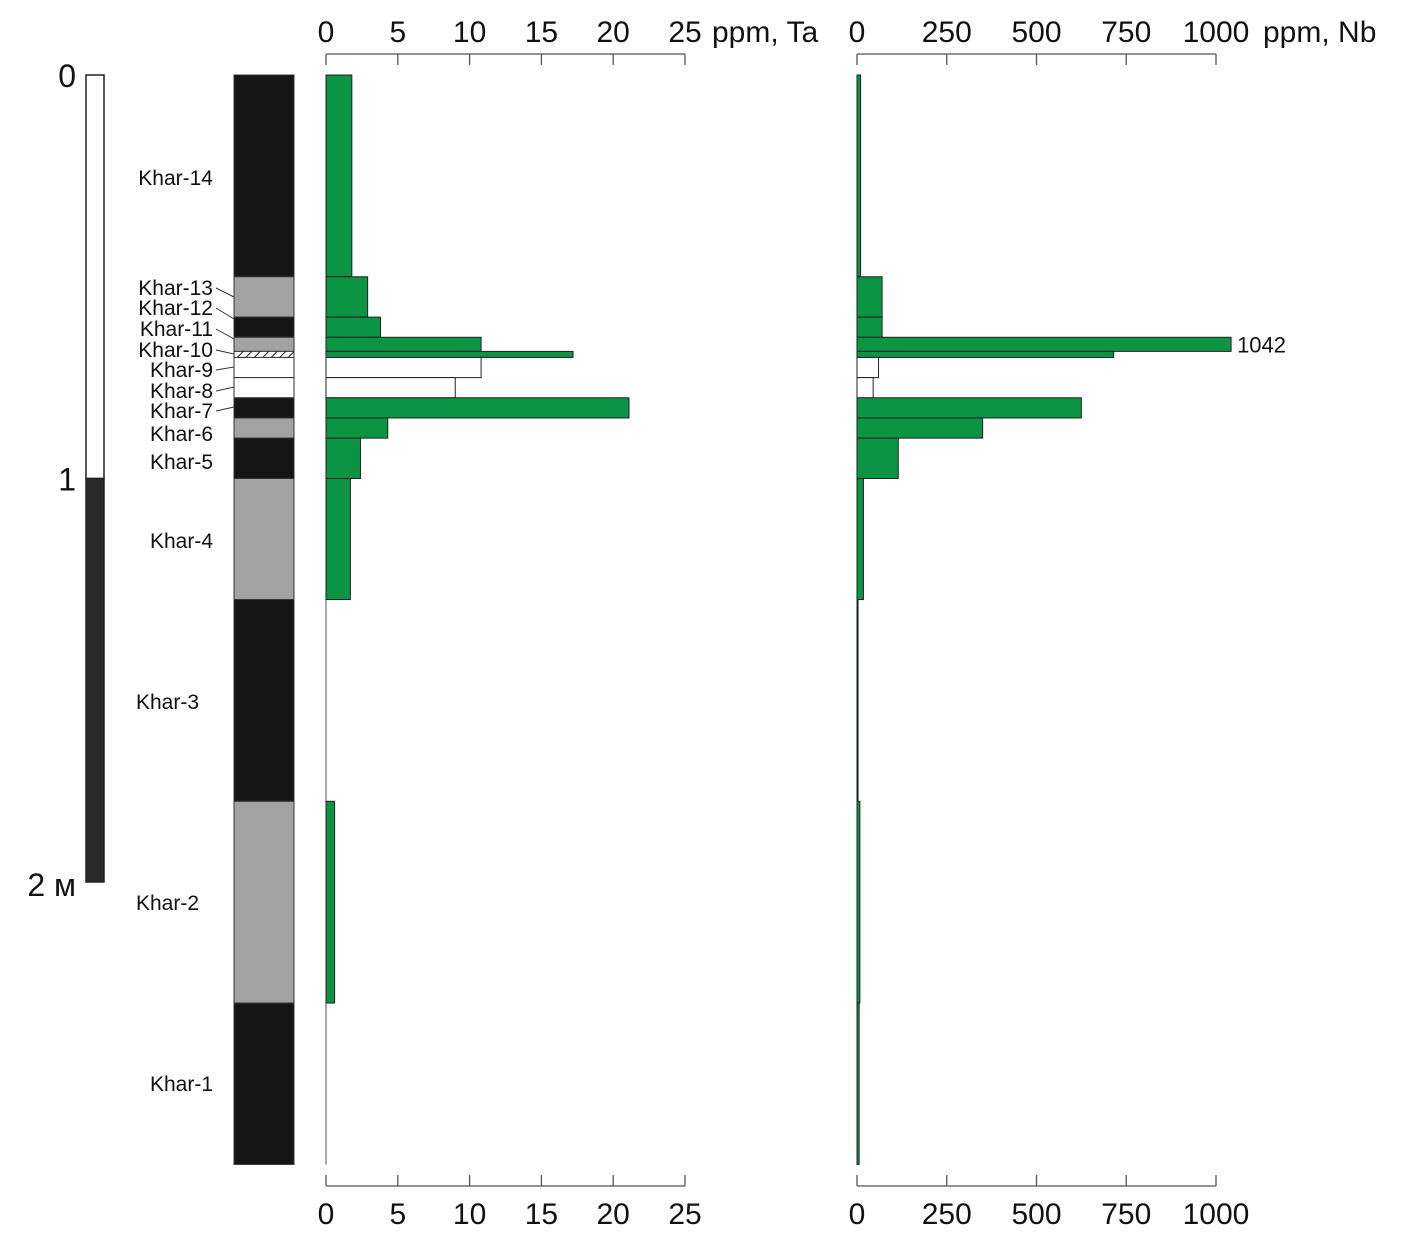  Describe the element at coordinates (765, 32) in the screenshot. I see `ta-axis-label: ppm, Ta` at that location.